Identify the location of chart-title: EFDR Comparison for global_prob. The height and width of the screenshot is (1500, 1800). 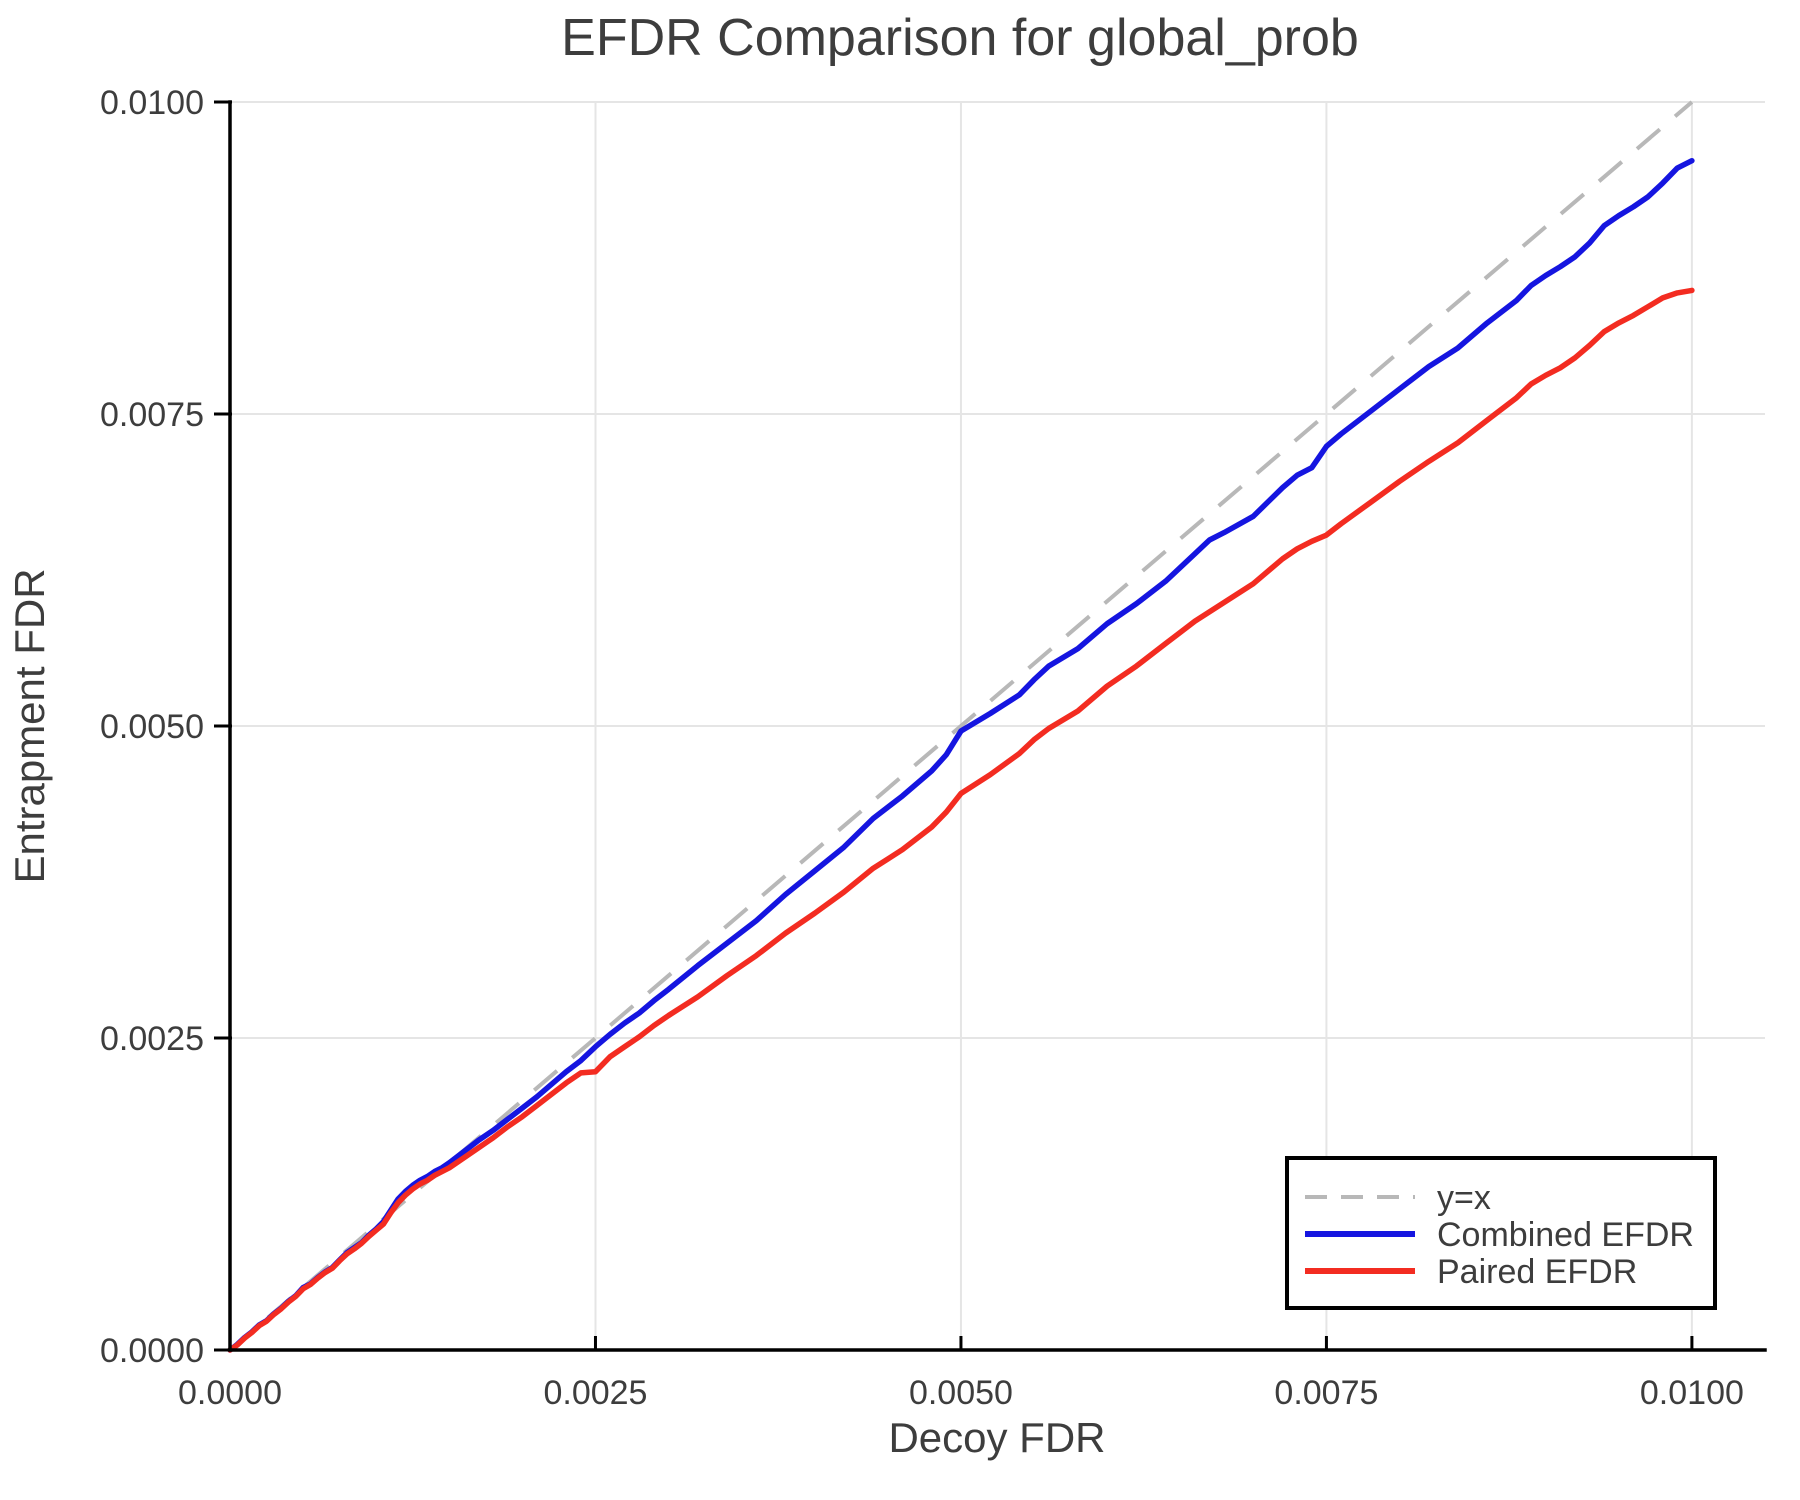
(960, 38).